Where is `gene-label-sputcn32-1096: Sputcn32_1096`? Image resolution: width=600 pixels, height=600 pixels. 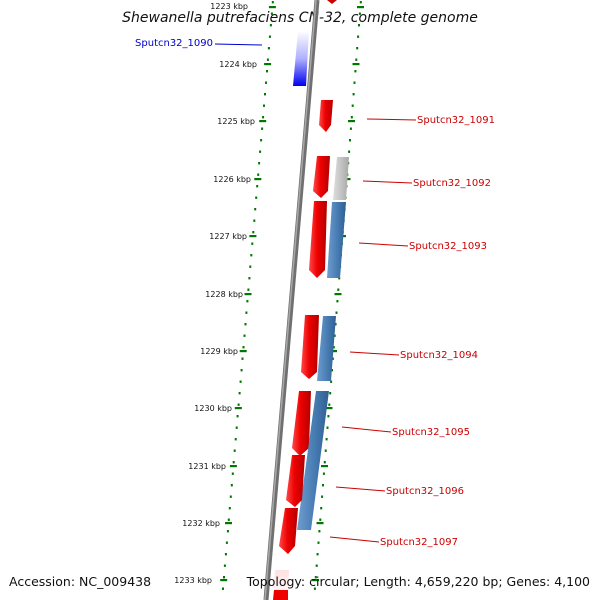
gene-label-sputcn32-1096: Sputcn32_1096 is located at coordinates (425, 491).